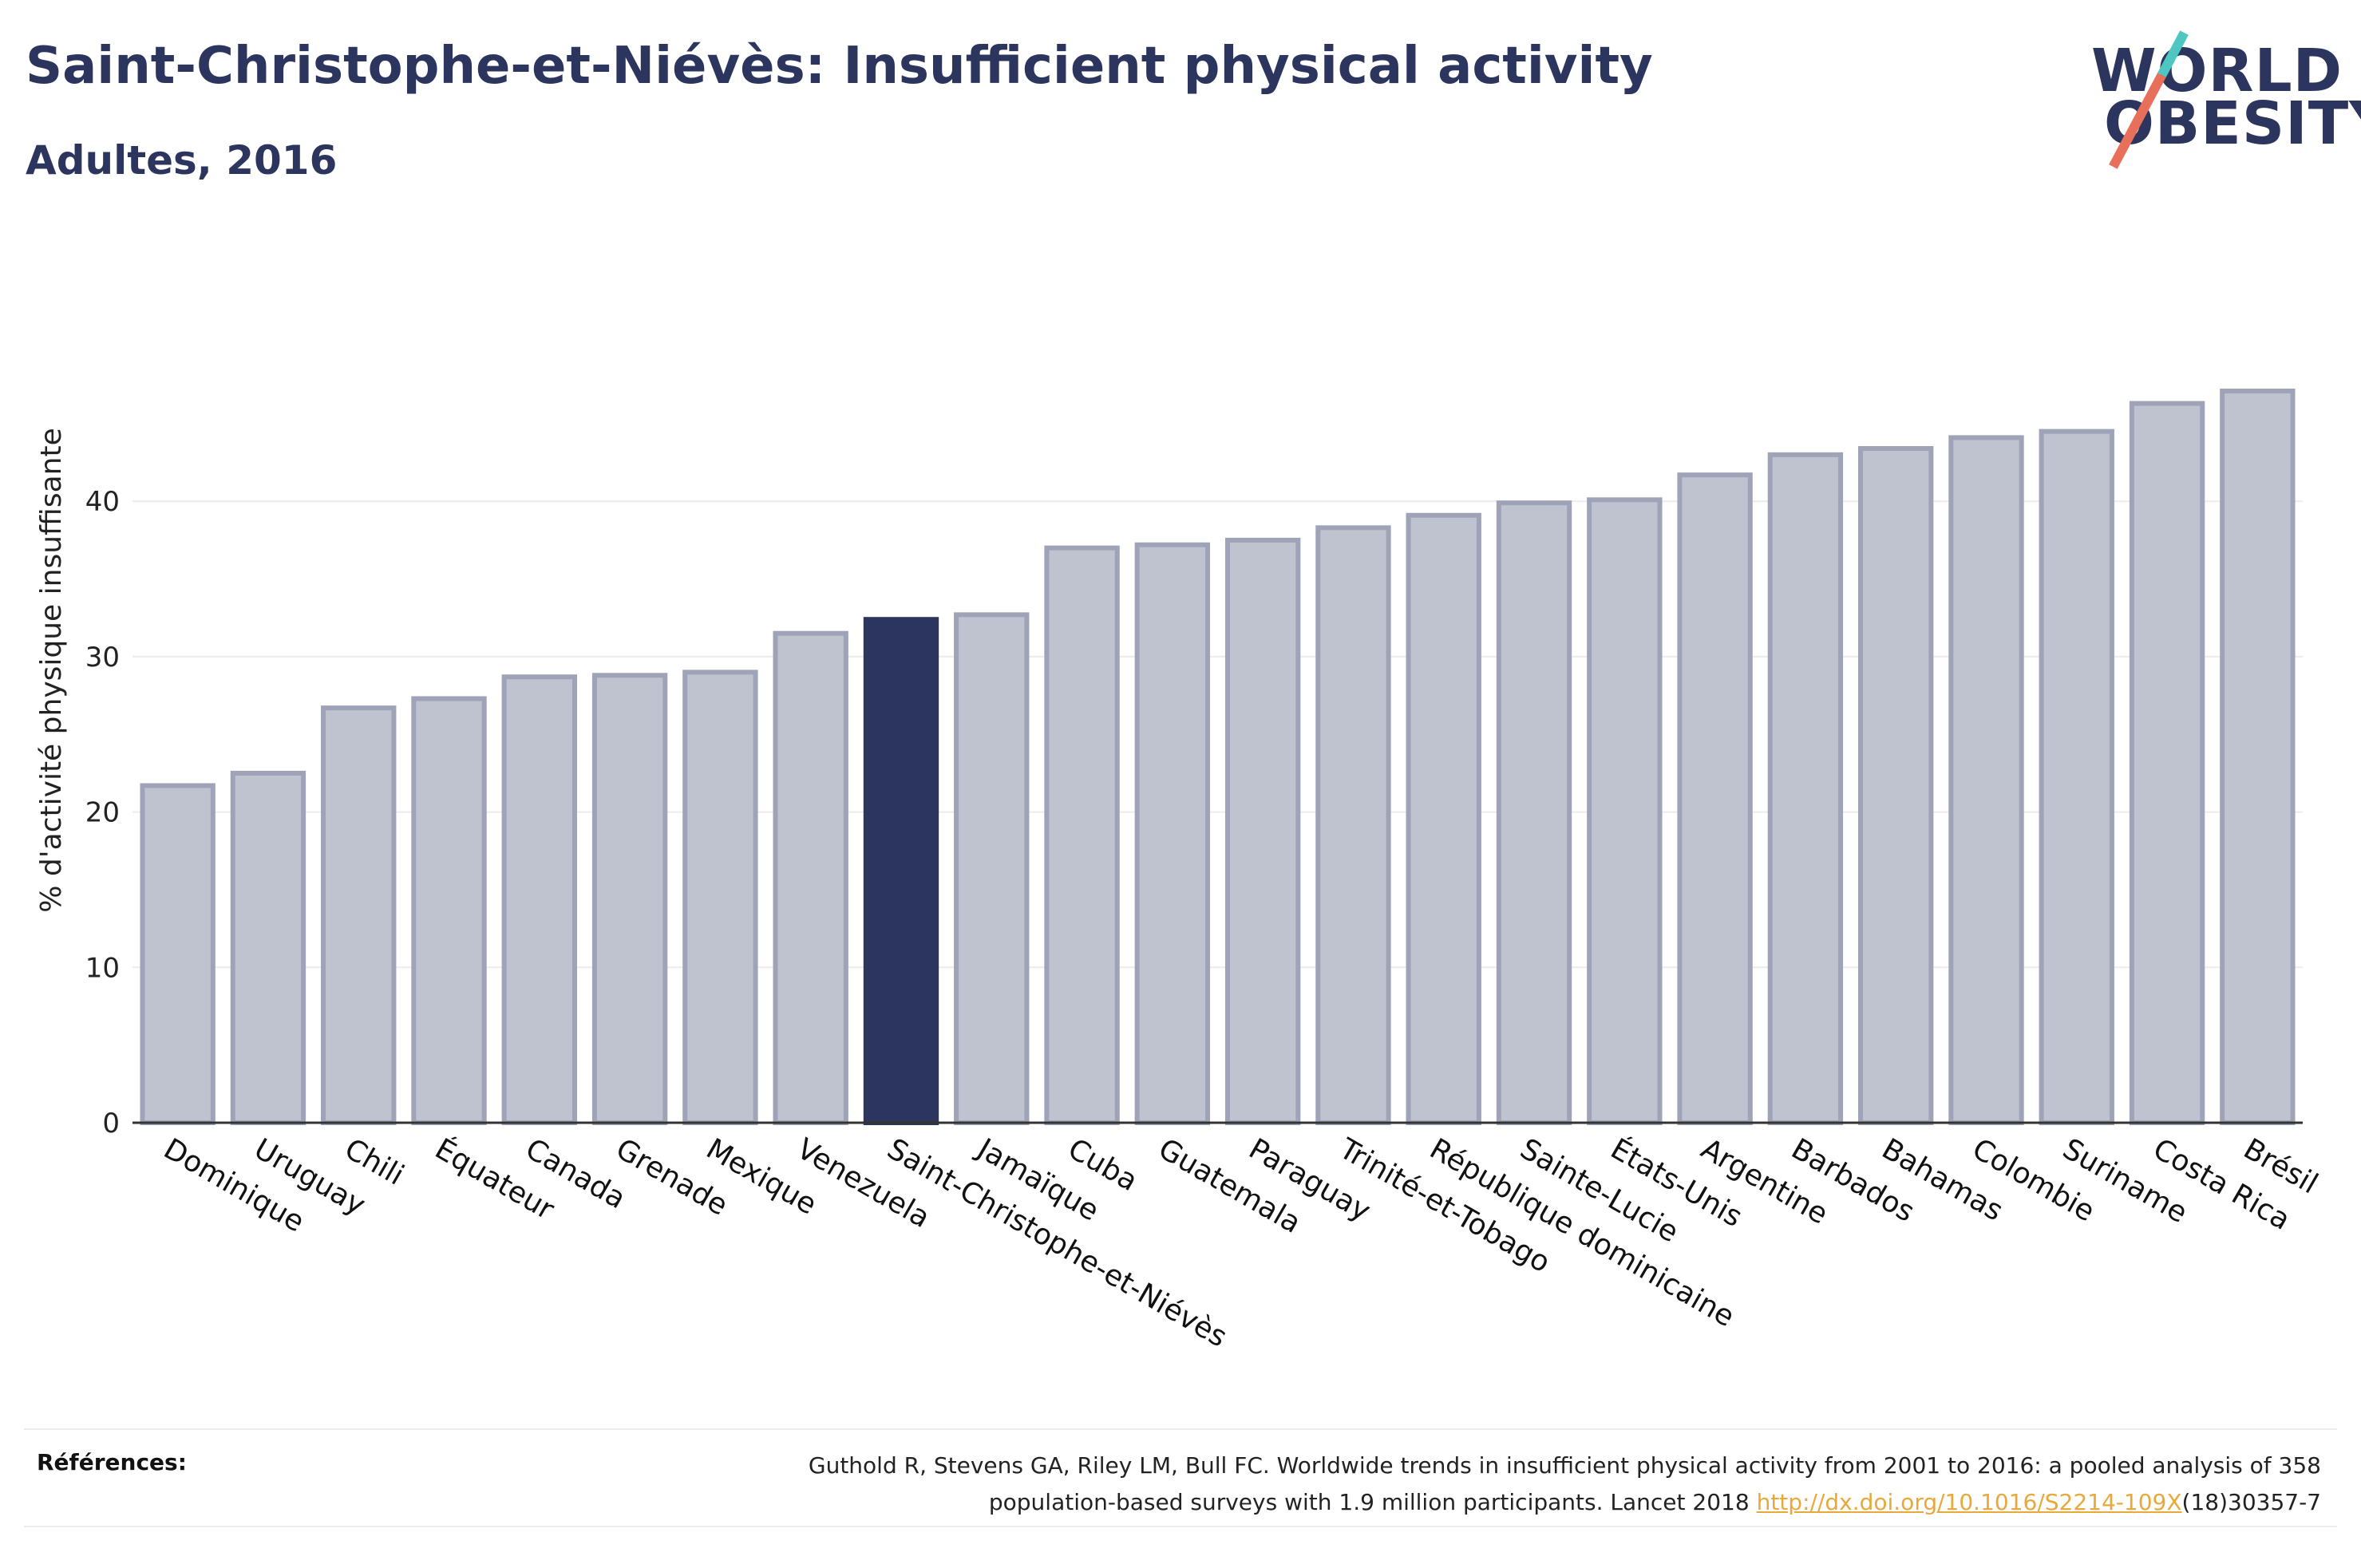  What do you see at coordinates (1969, 1502) in the screenshot?
I see `references-doi-link: http://dx.doi.org/10.1016/S2214-109X` at bounding box center [1969, 1502].